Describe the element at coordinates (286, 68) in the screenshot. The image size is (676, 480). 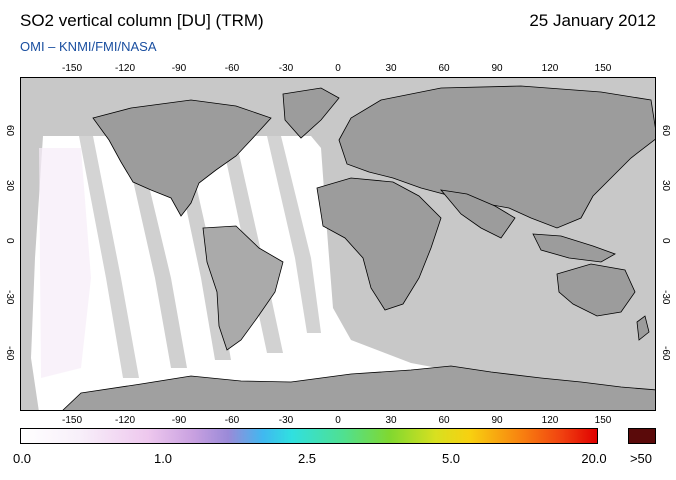
I see `lon-tick-top: -30` at that location.